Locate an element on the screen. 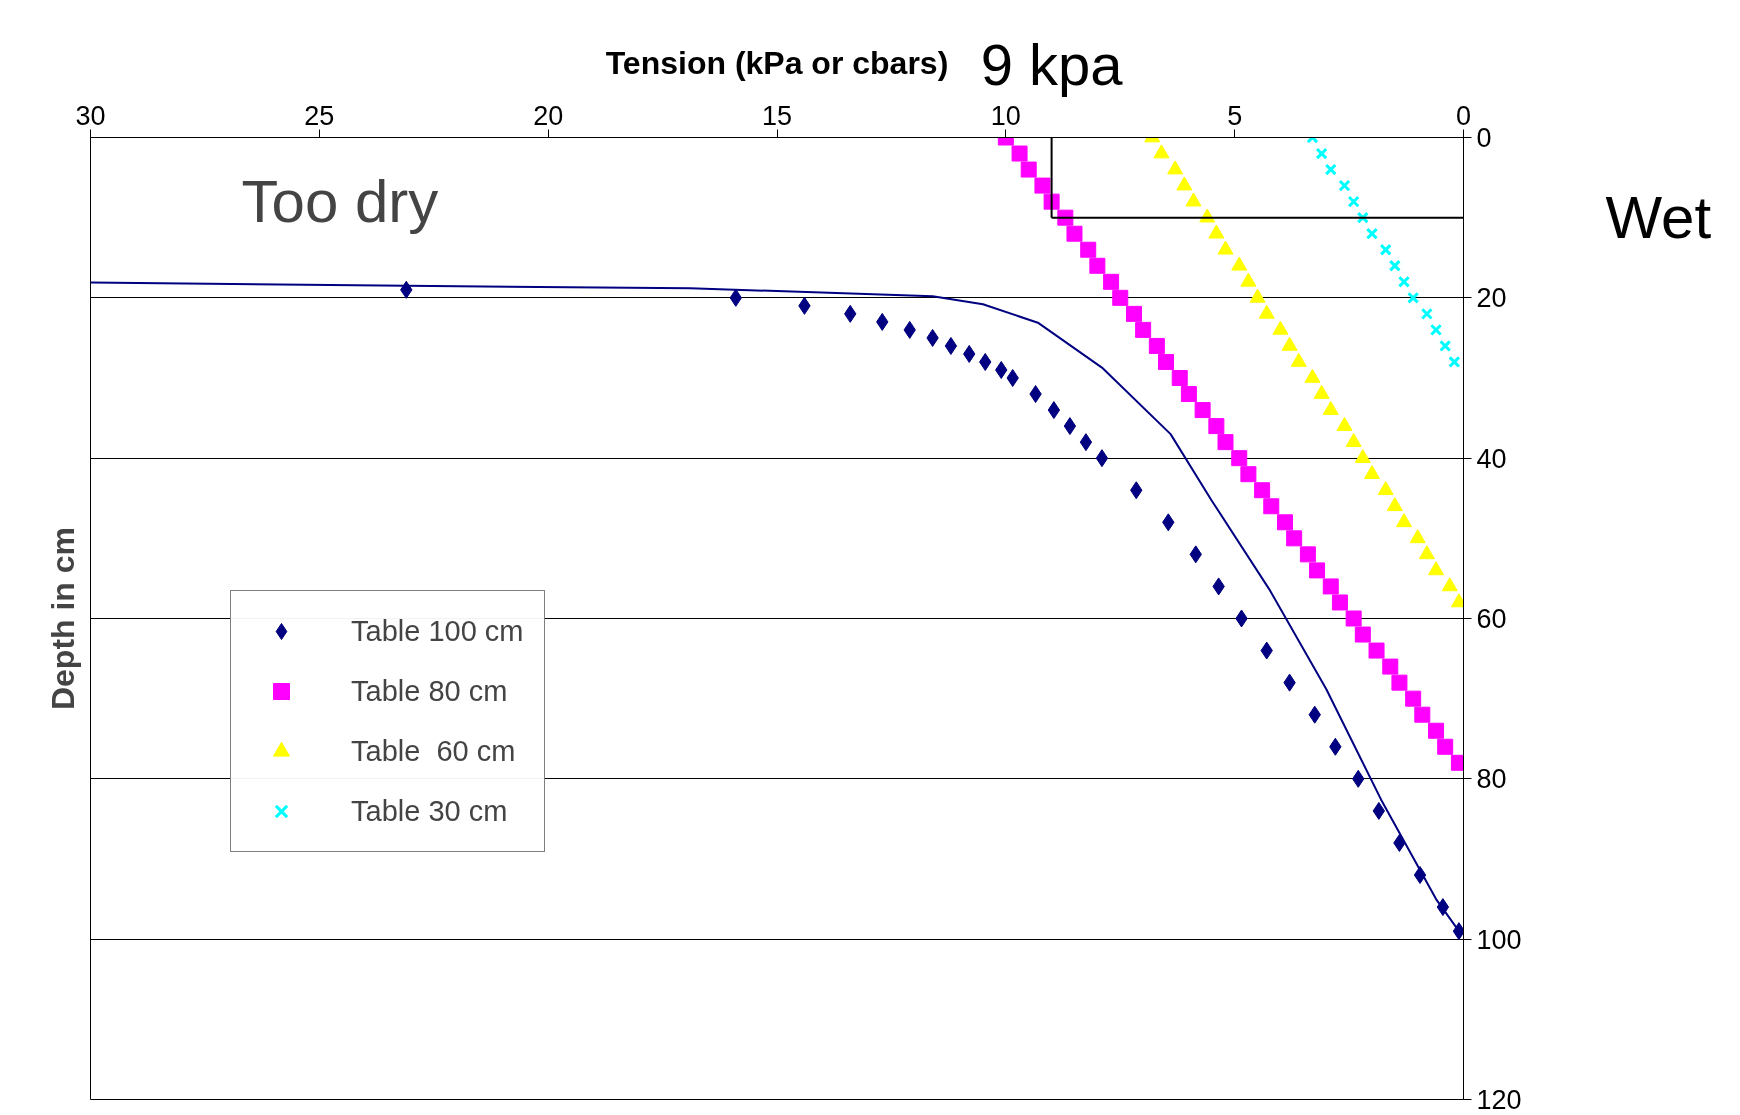 This screenshot has height=1115, width=1740. ref-line-label: Wet is located at coordinates (1658, 218).